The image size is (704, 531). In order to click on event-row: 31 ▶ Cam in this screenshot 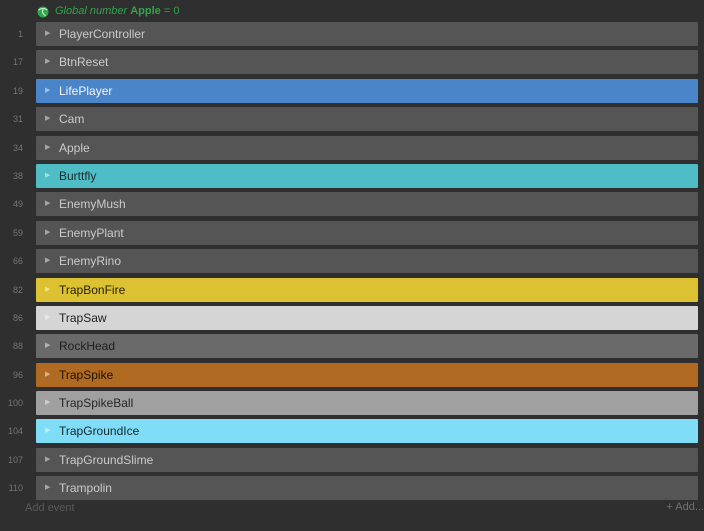, I will do `click(352, 119)`.